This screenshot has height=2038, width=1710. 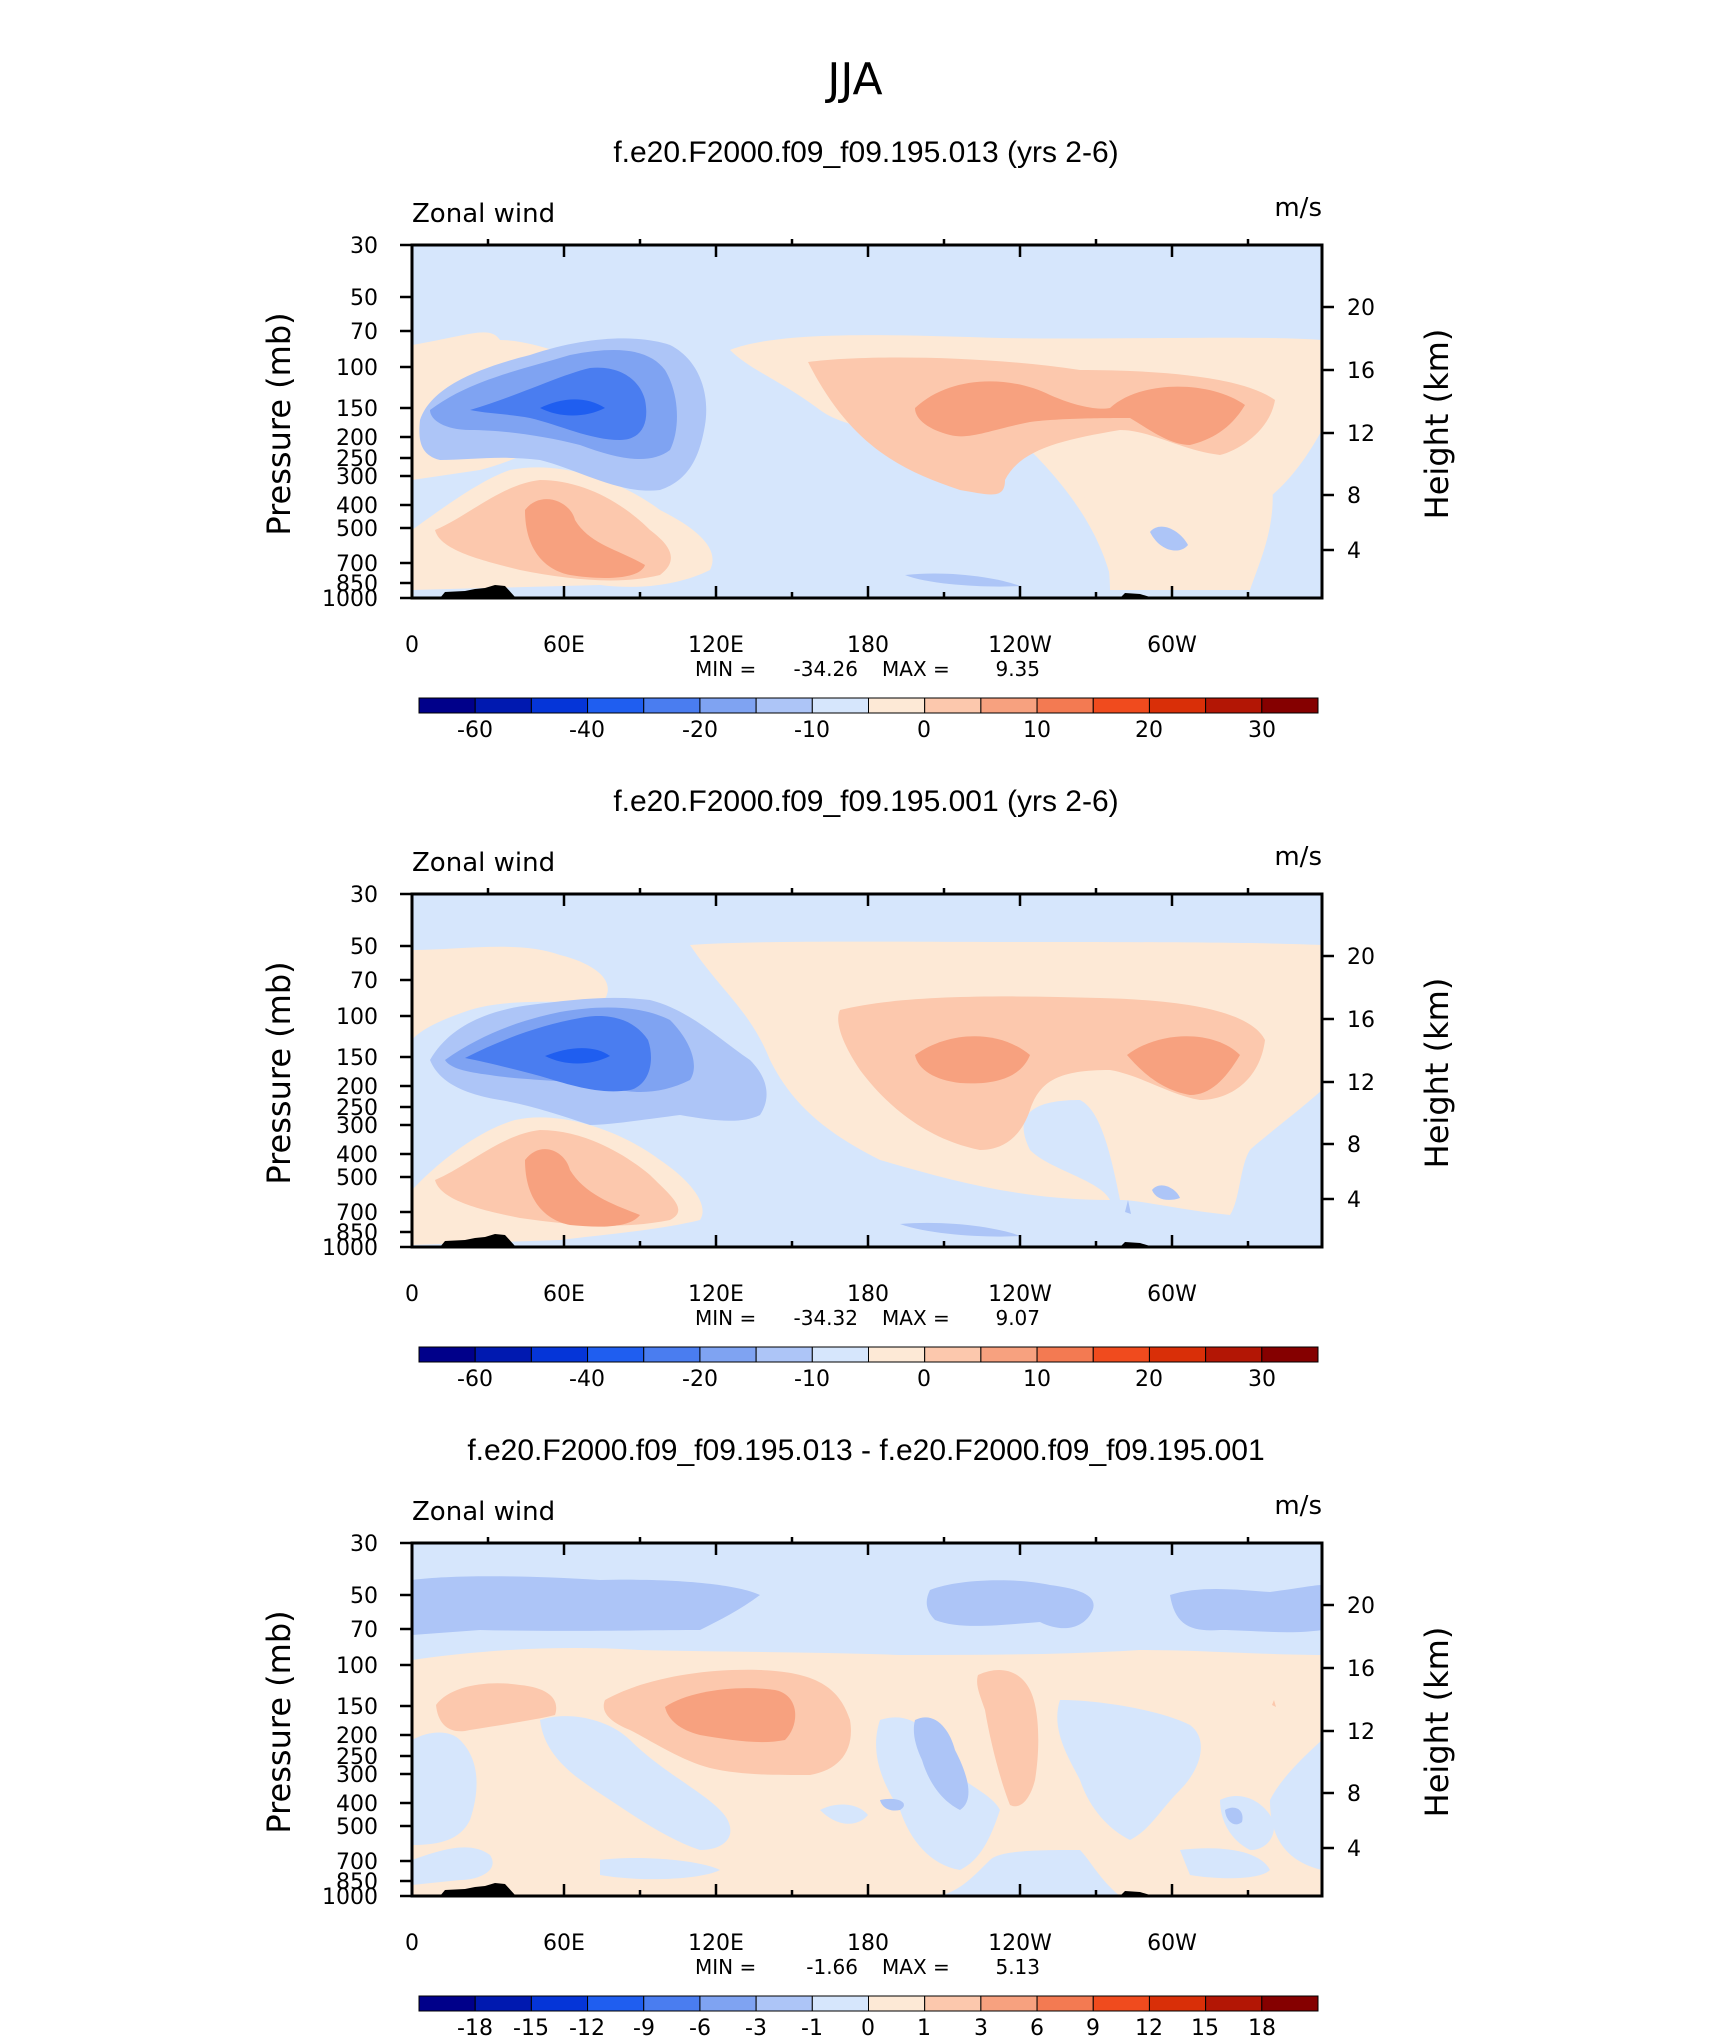 I want to click on max-value: 5.13, so click(x=1017, y=1967).